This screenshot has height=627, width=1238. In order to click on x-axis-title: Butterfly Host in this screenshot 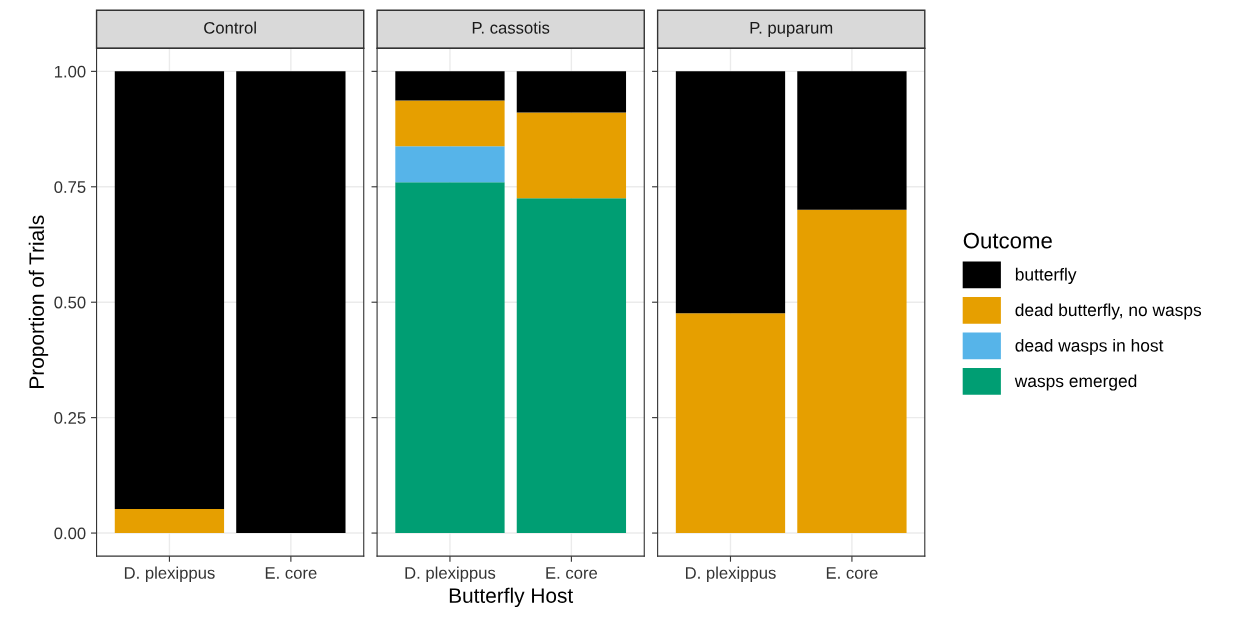, I will do `click(511, 597)`.